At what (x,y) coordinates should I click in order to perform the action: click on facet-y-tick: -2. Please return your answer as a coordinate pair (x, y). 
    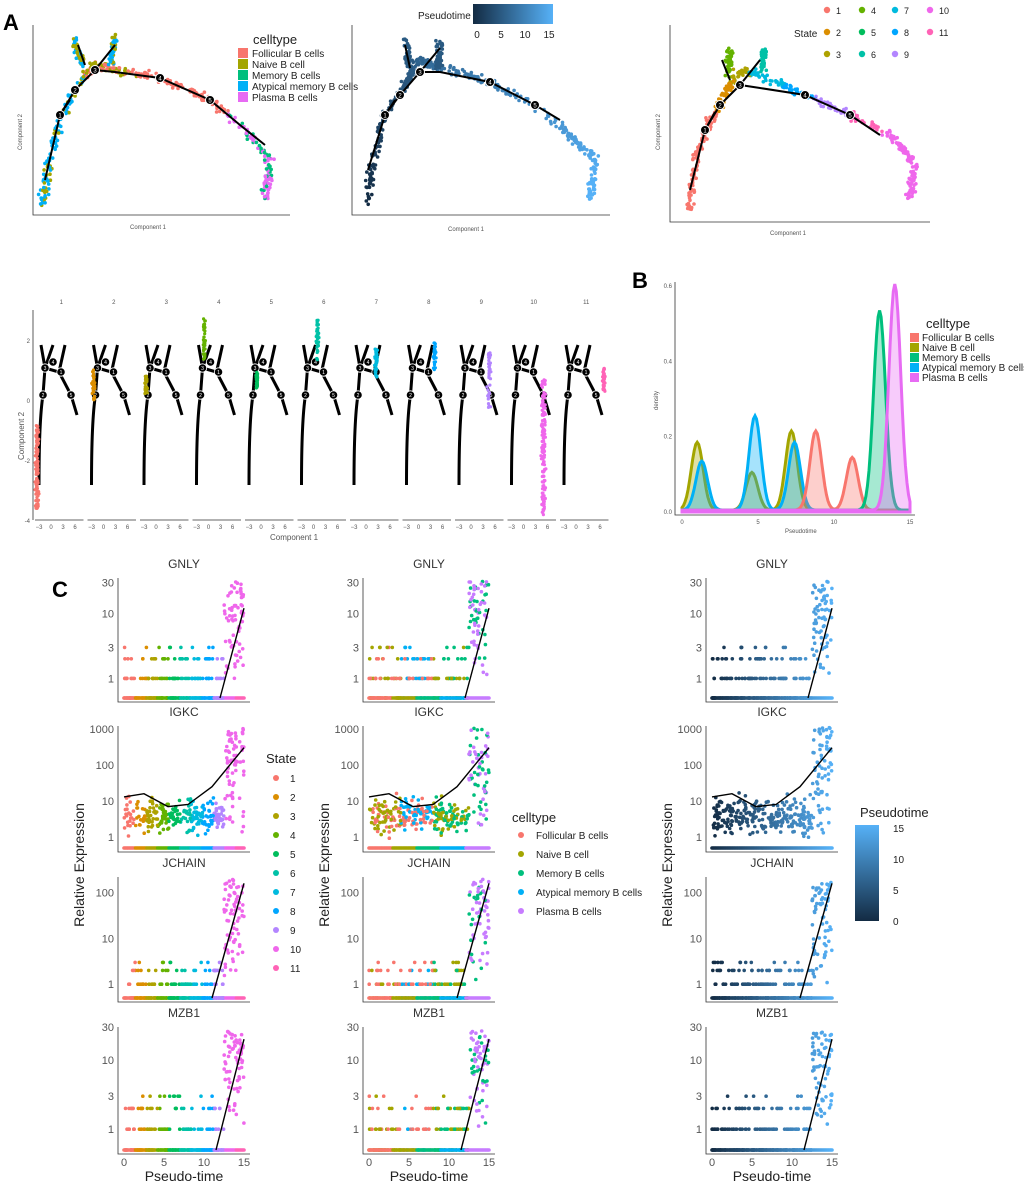
    Looking at the image, I should click on (28, 462).